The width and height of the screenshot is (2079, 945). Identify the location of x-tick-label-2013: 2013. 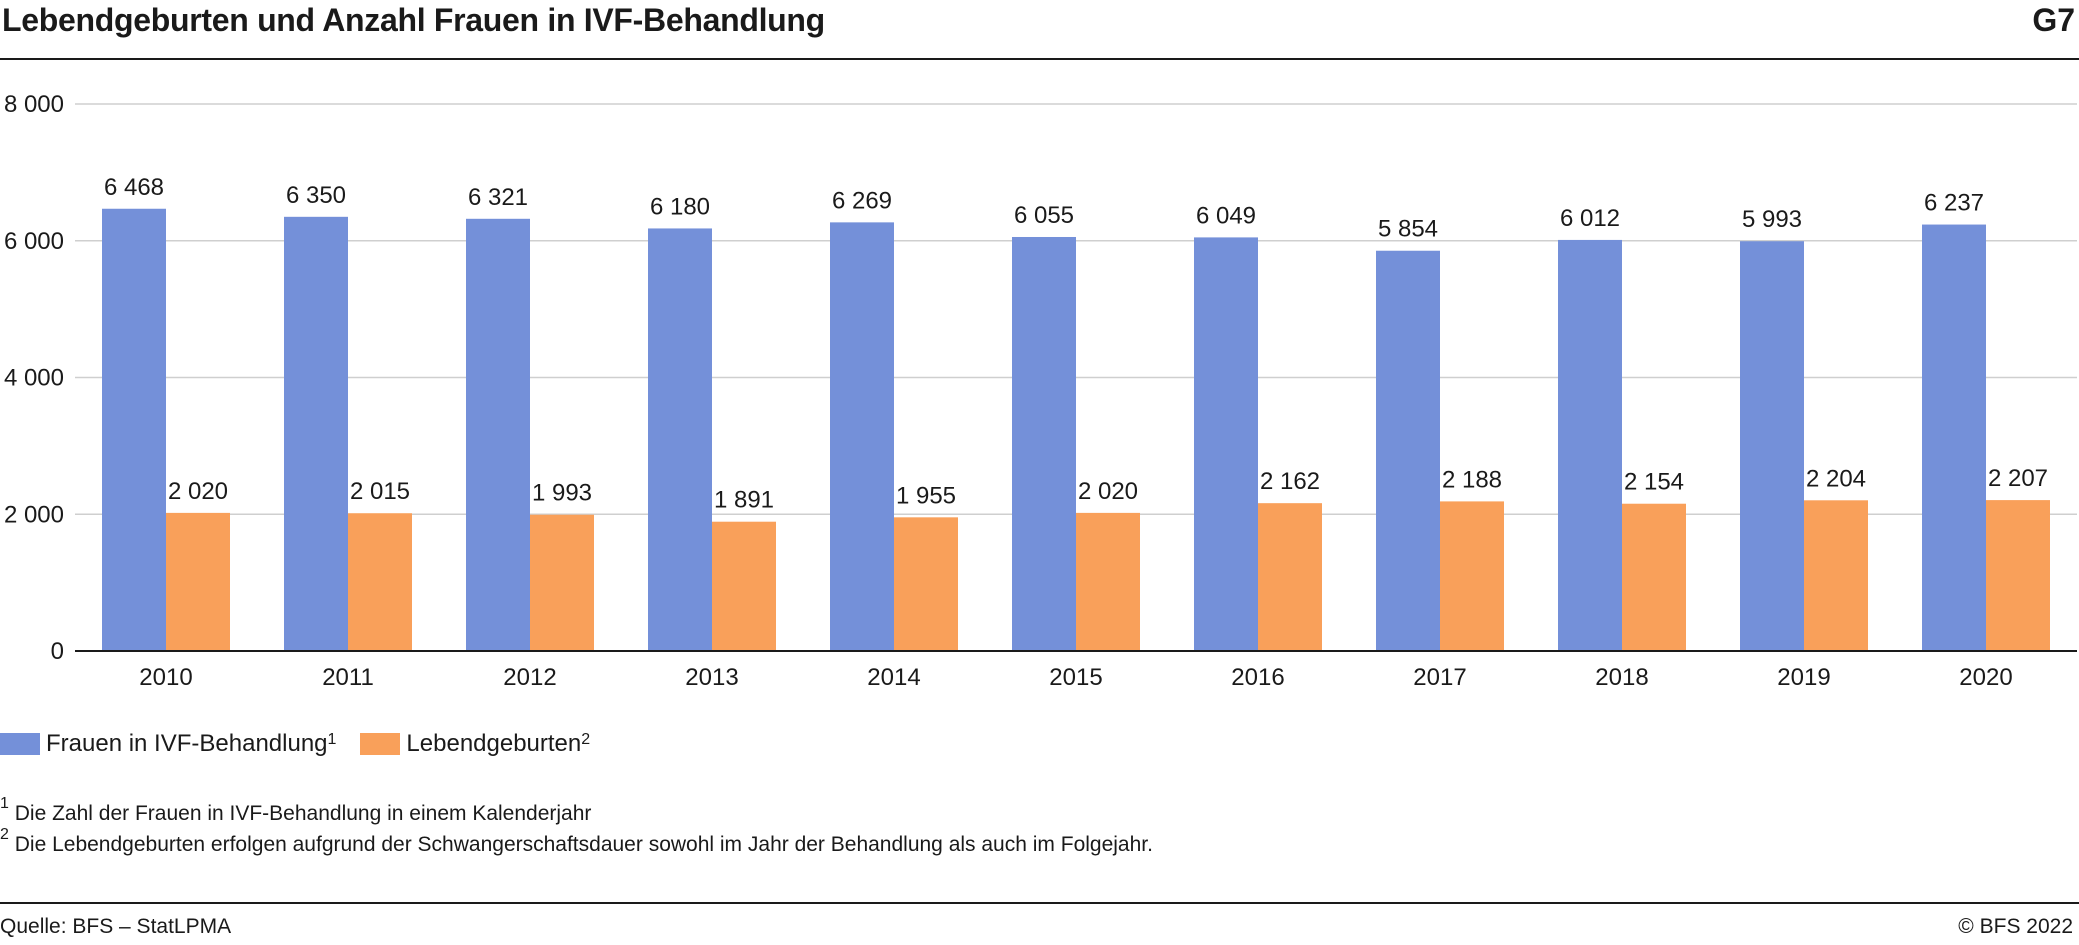
(711, 677).